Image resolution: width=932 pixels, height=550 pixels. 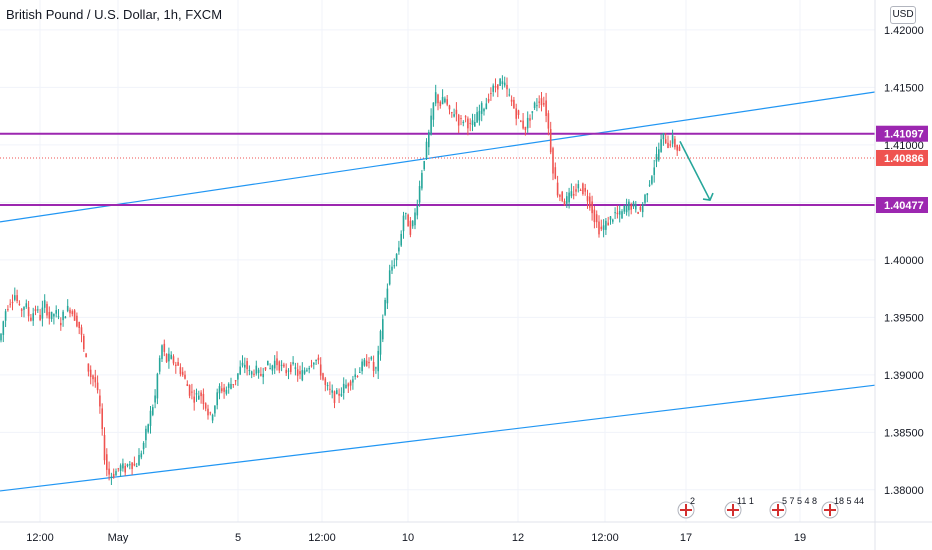 What do you see at coordinates (437, 169) in the screenshot?
I see `horizontal-levels` at bounding box center [437, 169].